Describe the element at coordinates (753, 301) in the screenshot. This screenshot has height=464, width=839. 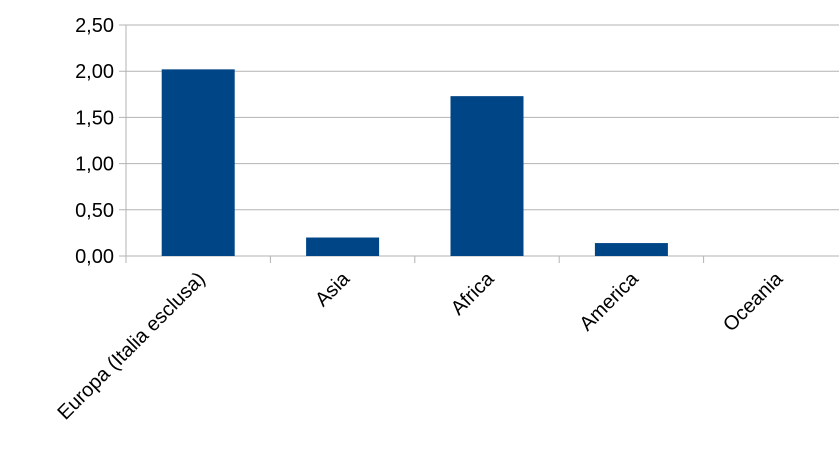
I see `x-tick-label: Oceania` at that location.